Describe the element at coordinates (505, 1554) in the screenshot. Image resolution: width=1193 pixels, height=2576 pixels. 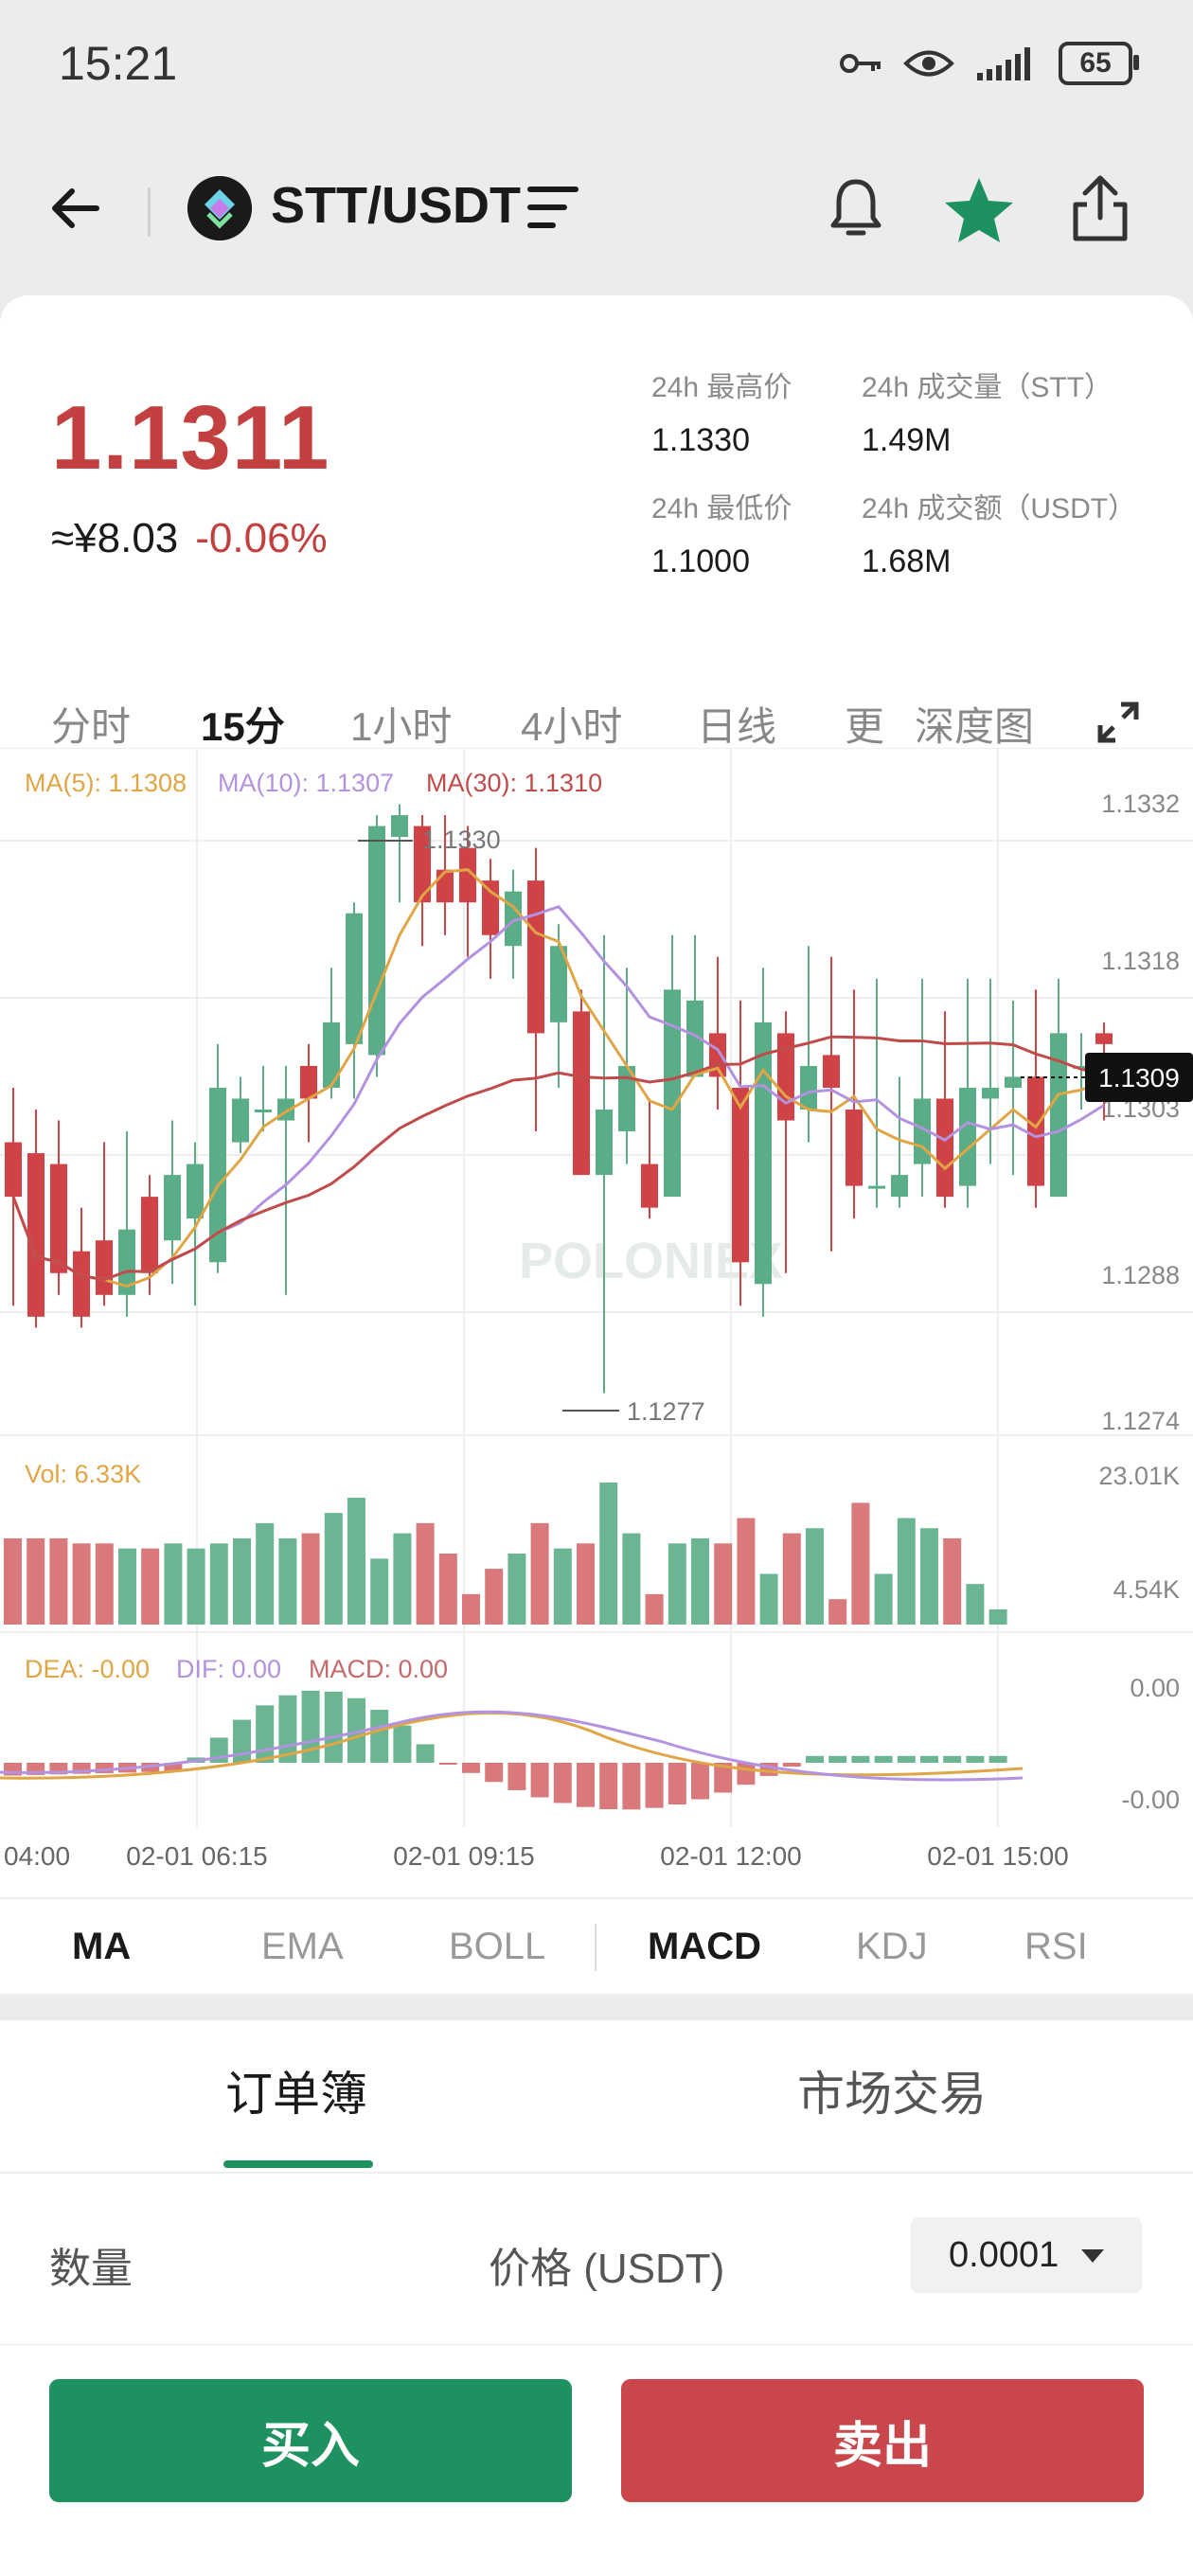
I see `volume-bars` at that location.